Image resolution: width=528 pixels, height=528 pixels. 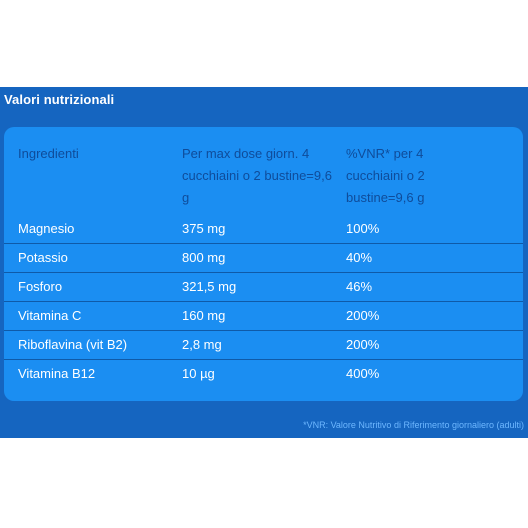 What do you see at coordinates (48, 153) in the screenshot?
I see `header-ingredienti: Ingredienti` at bounding box center [48, 153].